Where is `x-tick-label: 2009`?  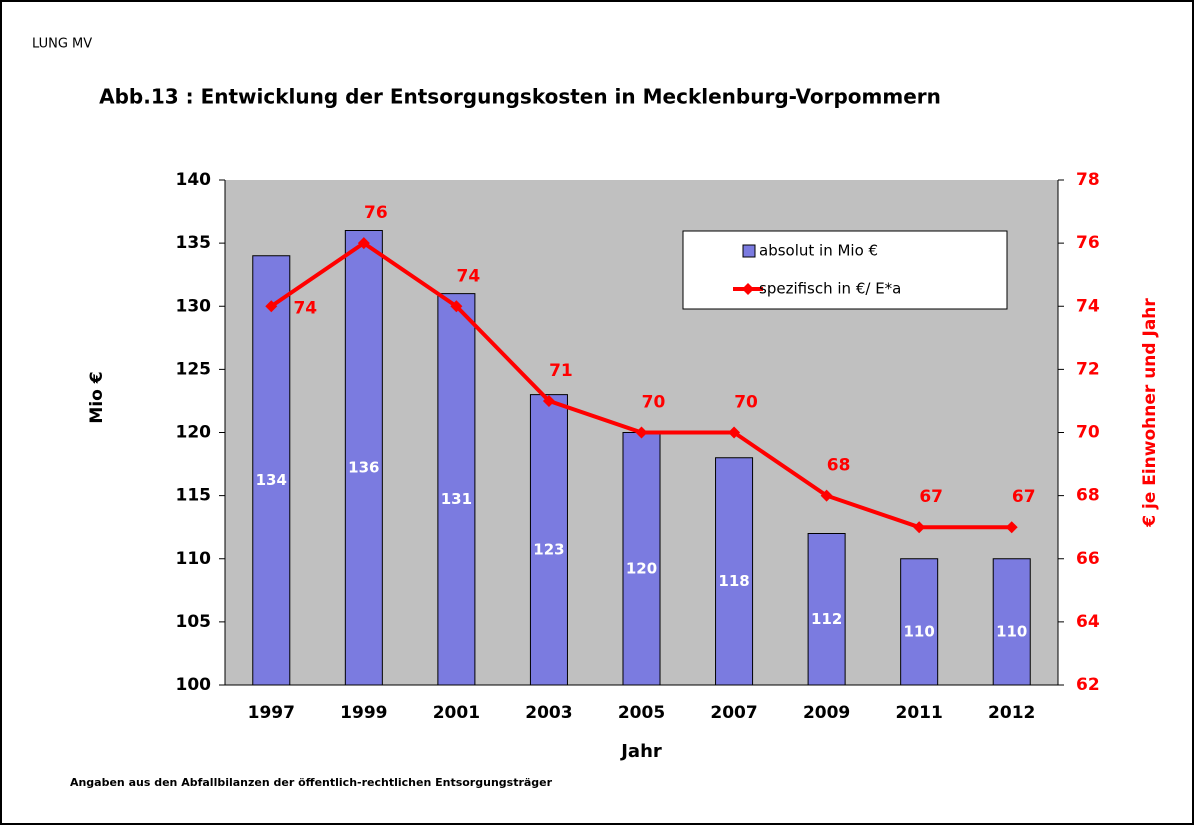 x-tick-label: 2009 is located at coordinates (826, 713).